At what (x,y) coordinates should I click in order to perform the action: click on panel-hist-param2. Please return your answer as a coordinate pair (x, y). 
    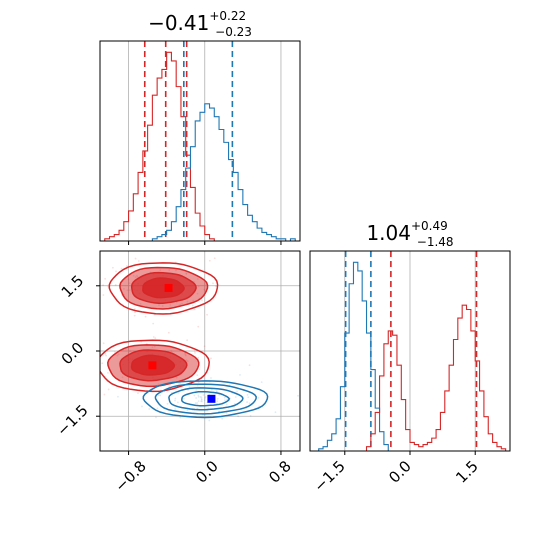
    Looking at the image, I should click on (410, 352).